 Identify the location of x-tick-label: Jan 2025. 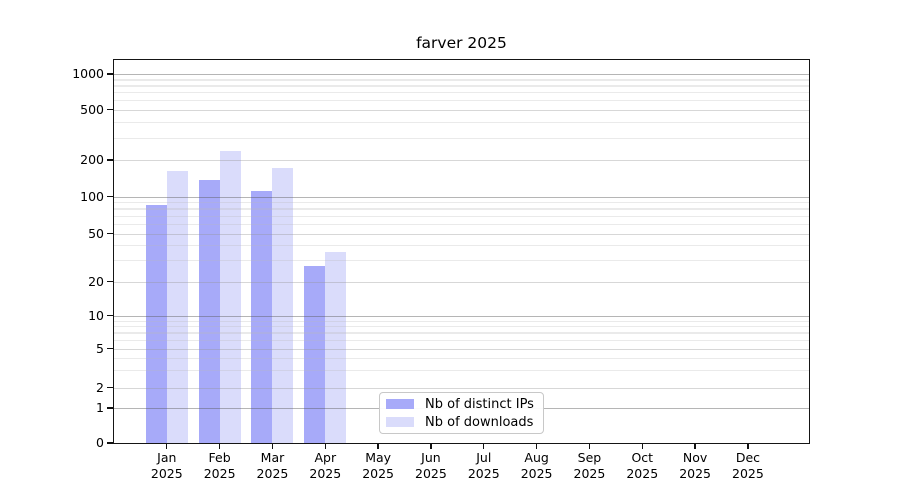
(166, 465).